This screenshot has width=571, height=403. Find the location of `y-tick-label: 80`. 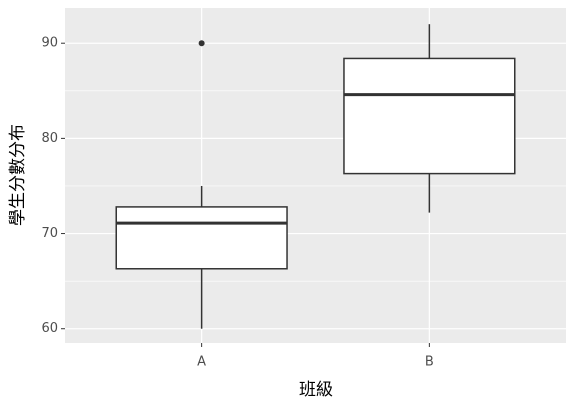

y-tick-label: 80 is located at coordinates (49, 138).